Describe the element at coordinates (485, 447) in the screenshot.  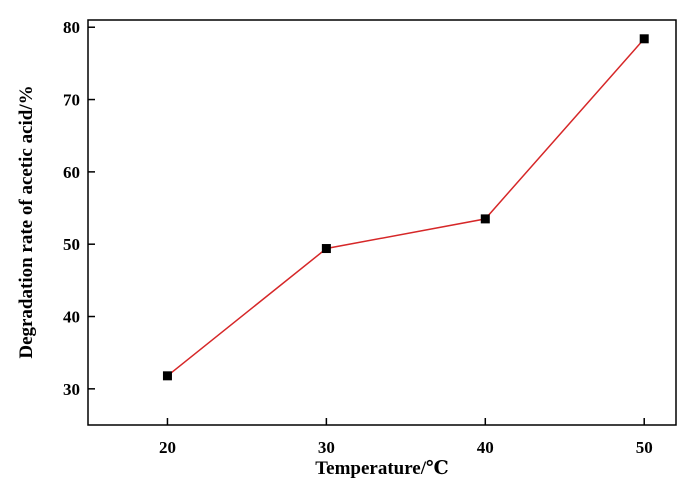
I see `x-tick-label: 40` at that location.